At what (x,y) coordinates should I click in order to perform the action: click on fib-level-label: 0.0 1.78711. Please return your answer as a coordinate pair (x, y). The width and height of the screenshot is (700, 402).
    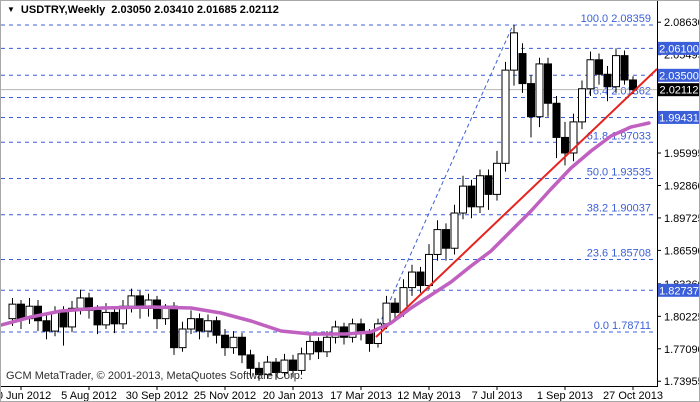
    Looking at the image, I should click on (622, 326).